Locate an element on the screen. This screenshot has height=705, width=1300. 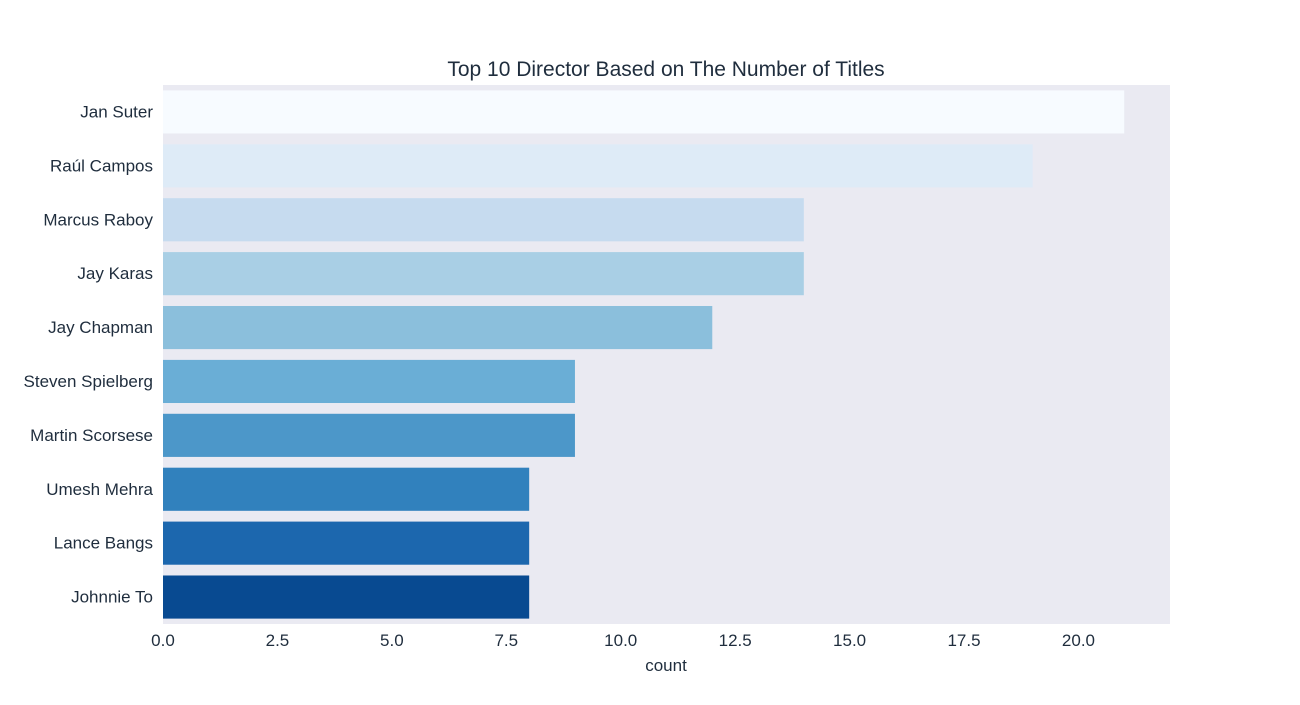
bar-jan-suter is located at coordinates (644, 112).